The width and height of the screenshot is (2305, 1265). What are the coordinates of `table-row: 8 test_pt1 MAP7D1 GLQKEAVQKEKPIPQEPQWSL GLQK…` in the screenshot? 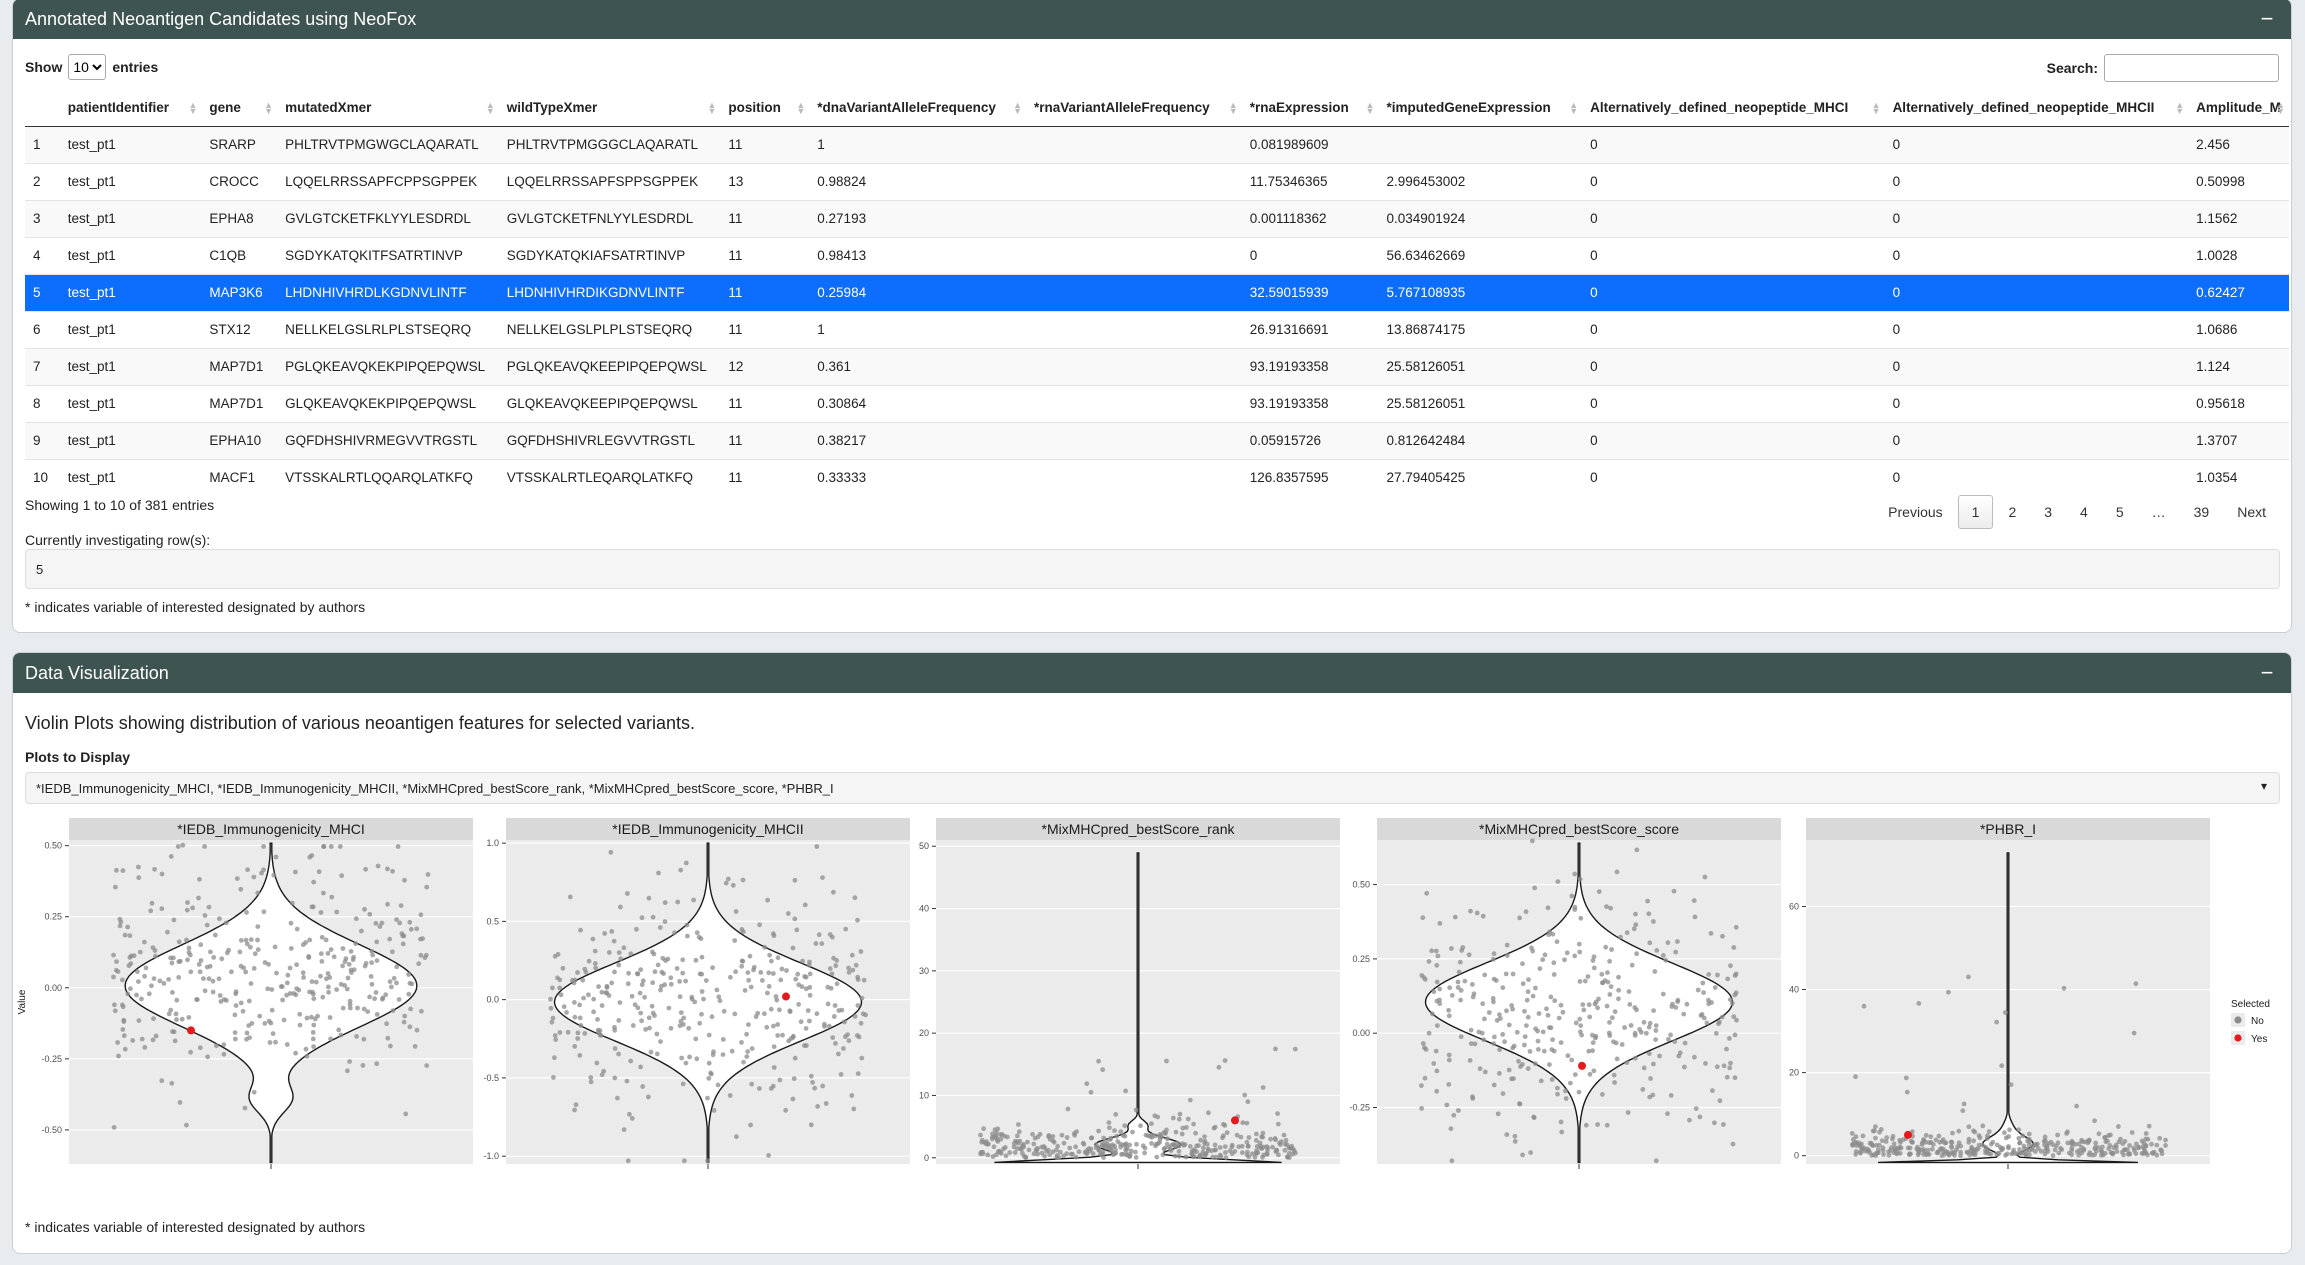 It's located at (1157, 404).